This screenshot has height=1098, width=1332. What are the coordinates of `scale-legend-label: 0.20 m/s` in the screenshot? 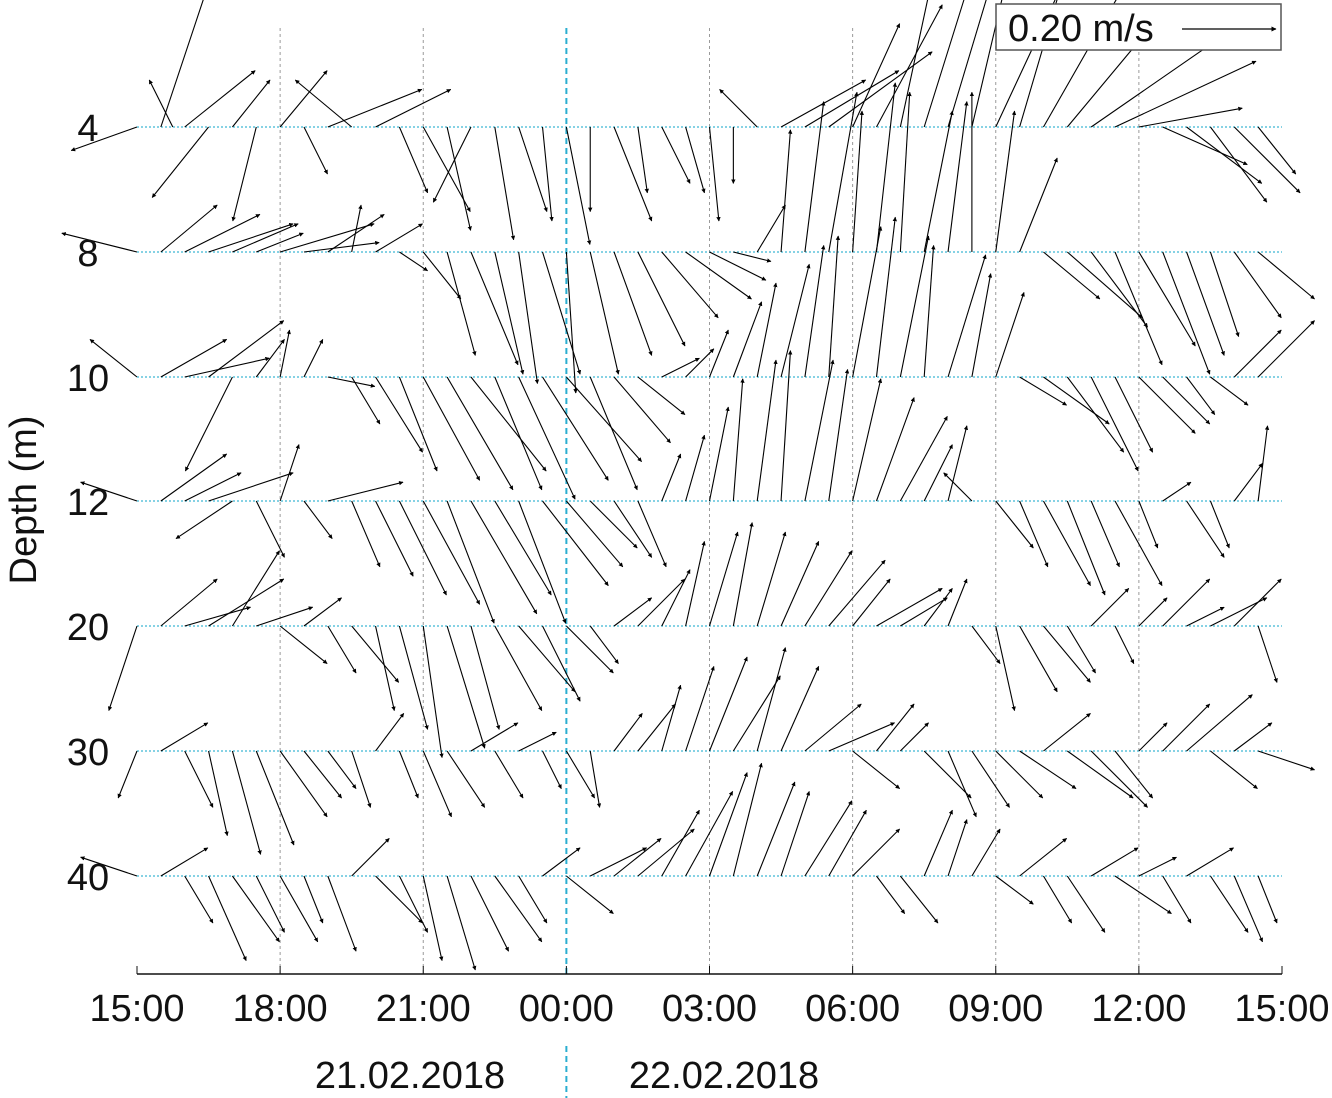 It's located at (1081, 29).